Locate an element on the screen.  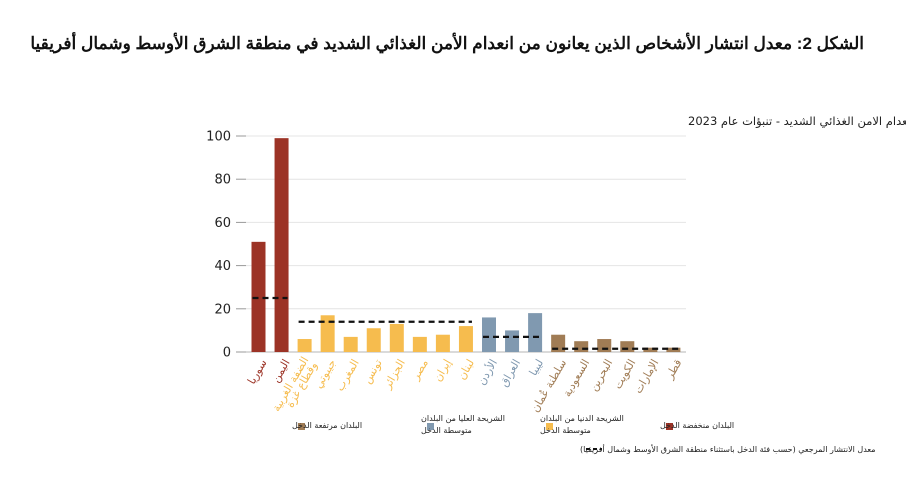
x-tick-label: تونس is located at coordinates (373, 371).